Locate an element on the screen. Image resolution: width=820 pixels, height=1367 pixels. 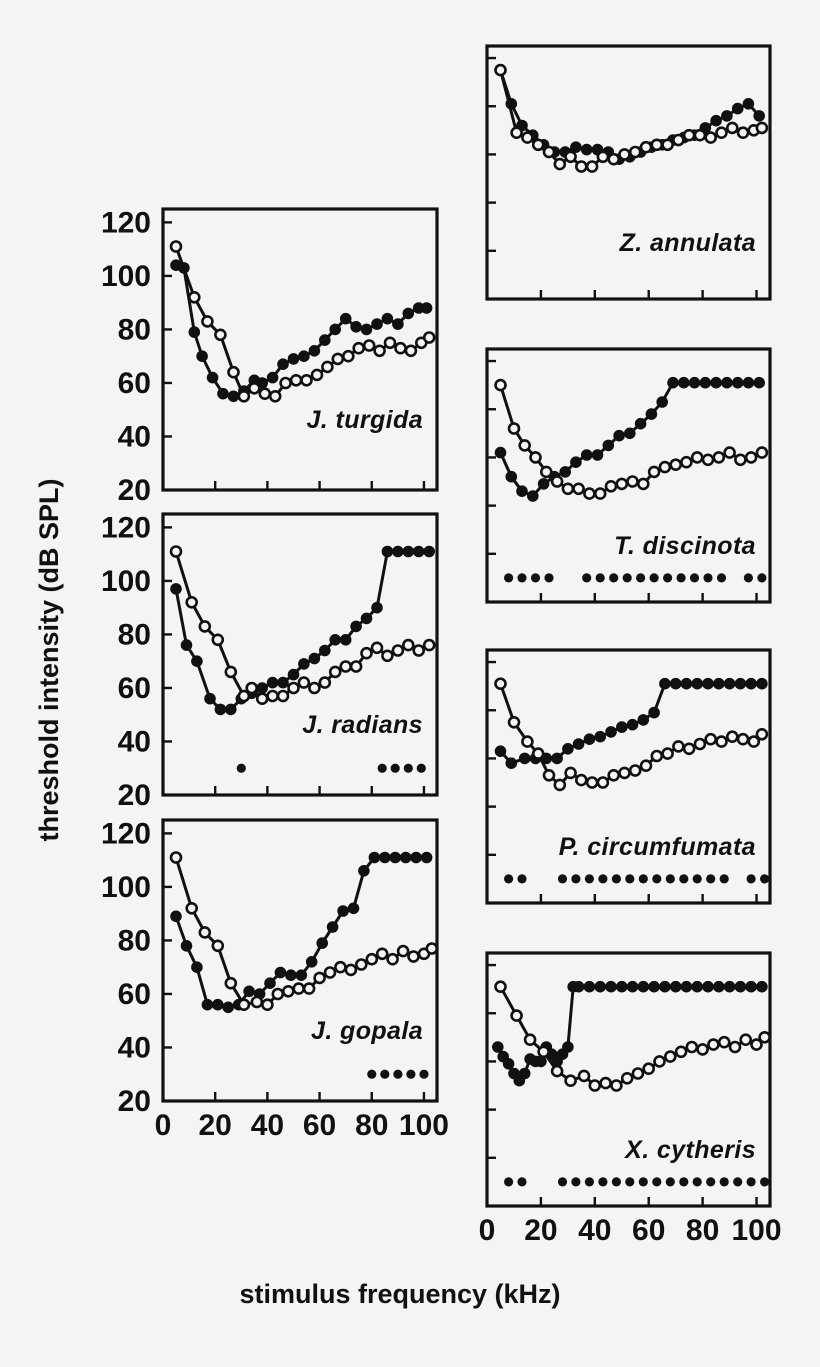
plot-frame is located at coordinates (300, 654).